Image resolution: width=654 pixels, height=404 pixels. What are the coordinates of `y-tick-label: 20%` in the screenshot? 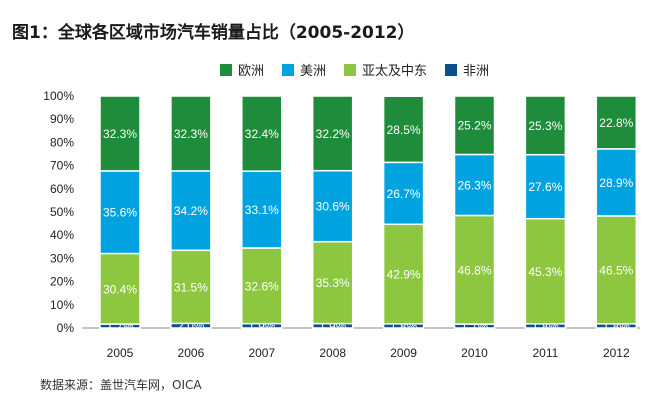 It's located at (62, 282).